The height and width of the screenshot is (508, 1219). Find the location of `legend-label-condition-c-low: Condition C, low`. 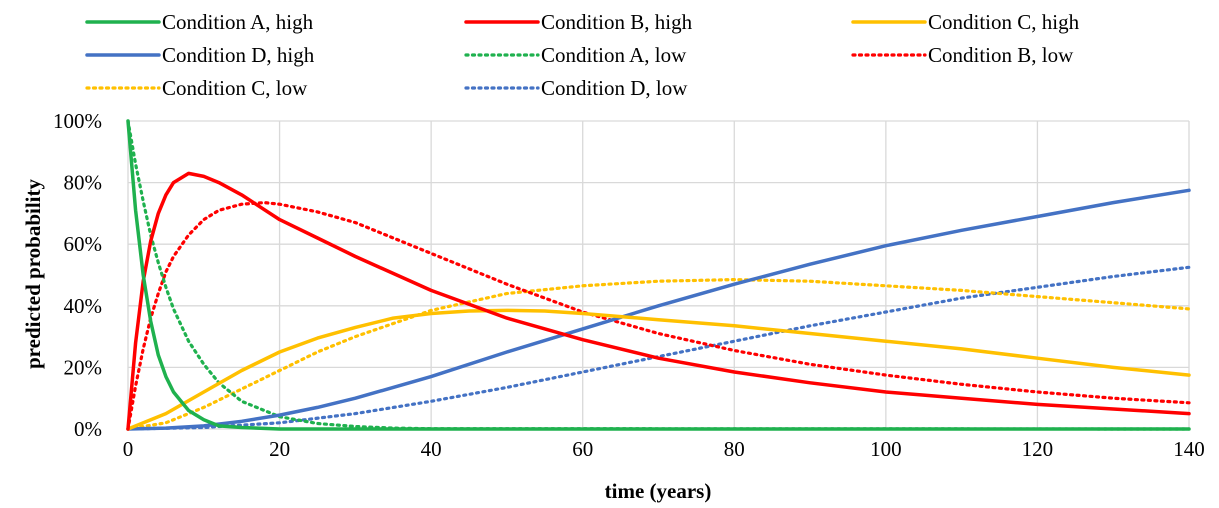

legend-label-condition-c-low: Condition C, low is located at coordinates (235, 88).